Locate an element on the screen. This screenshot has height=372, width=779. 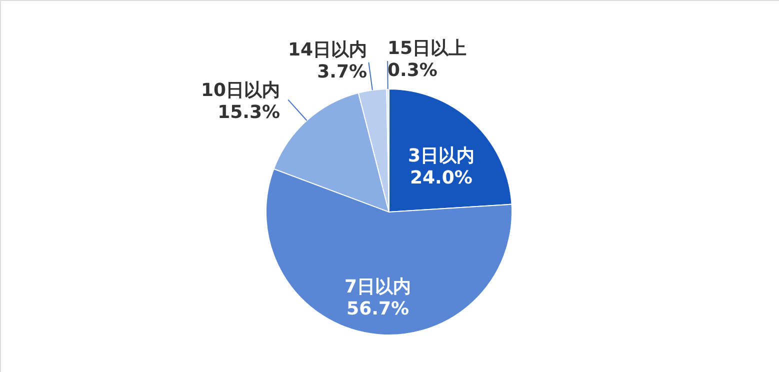
data-label: 0.3% is located at coordinates (412, 71).